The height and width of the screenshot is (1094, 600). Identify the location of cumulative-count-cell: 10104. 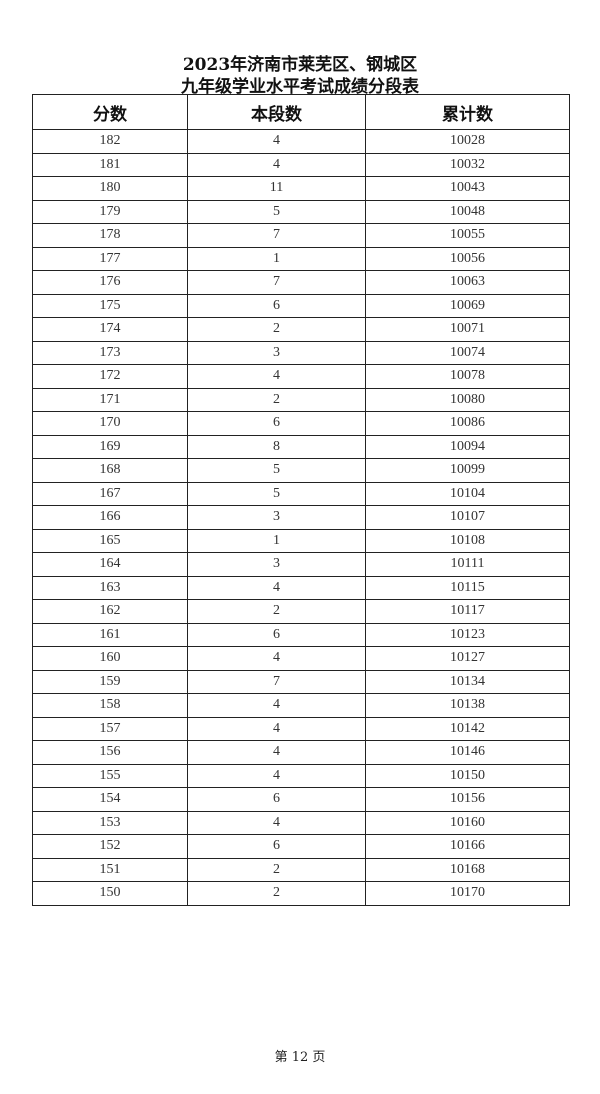
(467, 493).